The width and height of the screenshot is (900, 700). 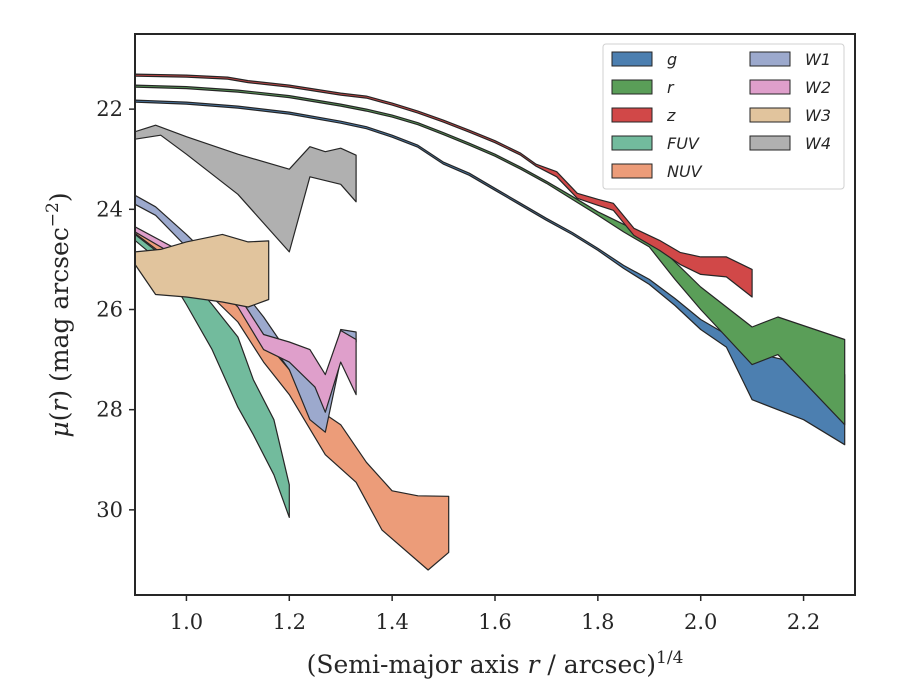 What do you see at coordinates (289, 622) in the screenshot?
I see `x-tick-label: 1.2` at bounding box center [289, 622].